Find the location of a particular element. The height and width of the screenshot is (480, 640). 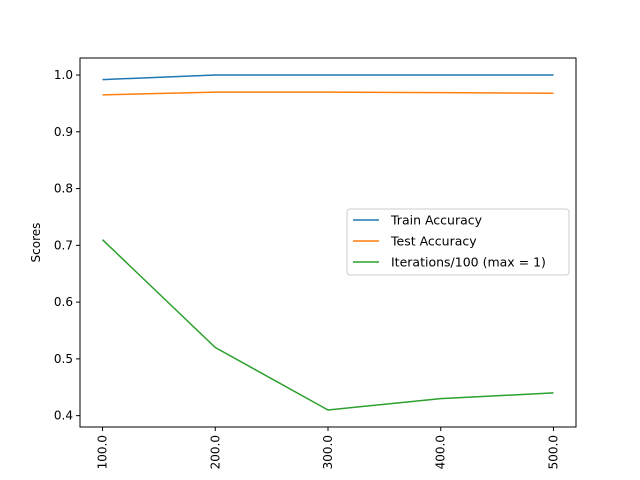

x-tick-label: 200.0 is located at coordinates (215, 452).